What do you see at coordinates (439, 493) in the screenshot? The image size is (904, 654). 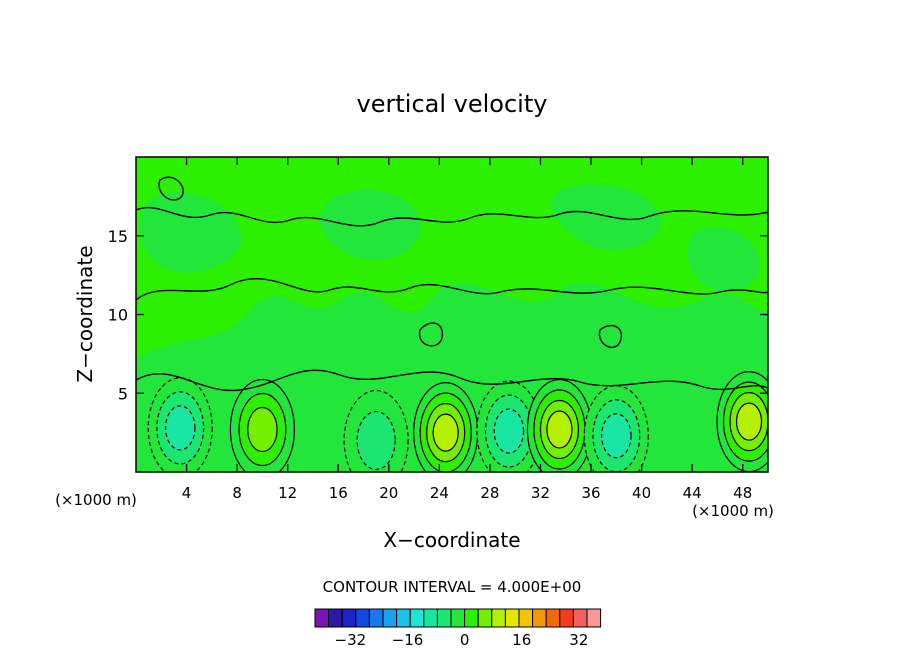 I see `x-tick-label: 24` at bounding box center [439, 493].